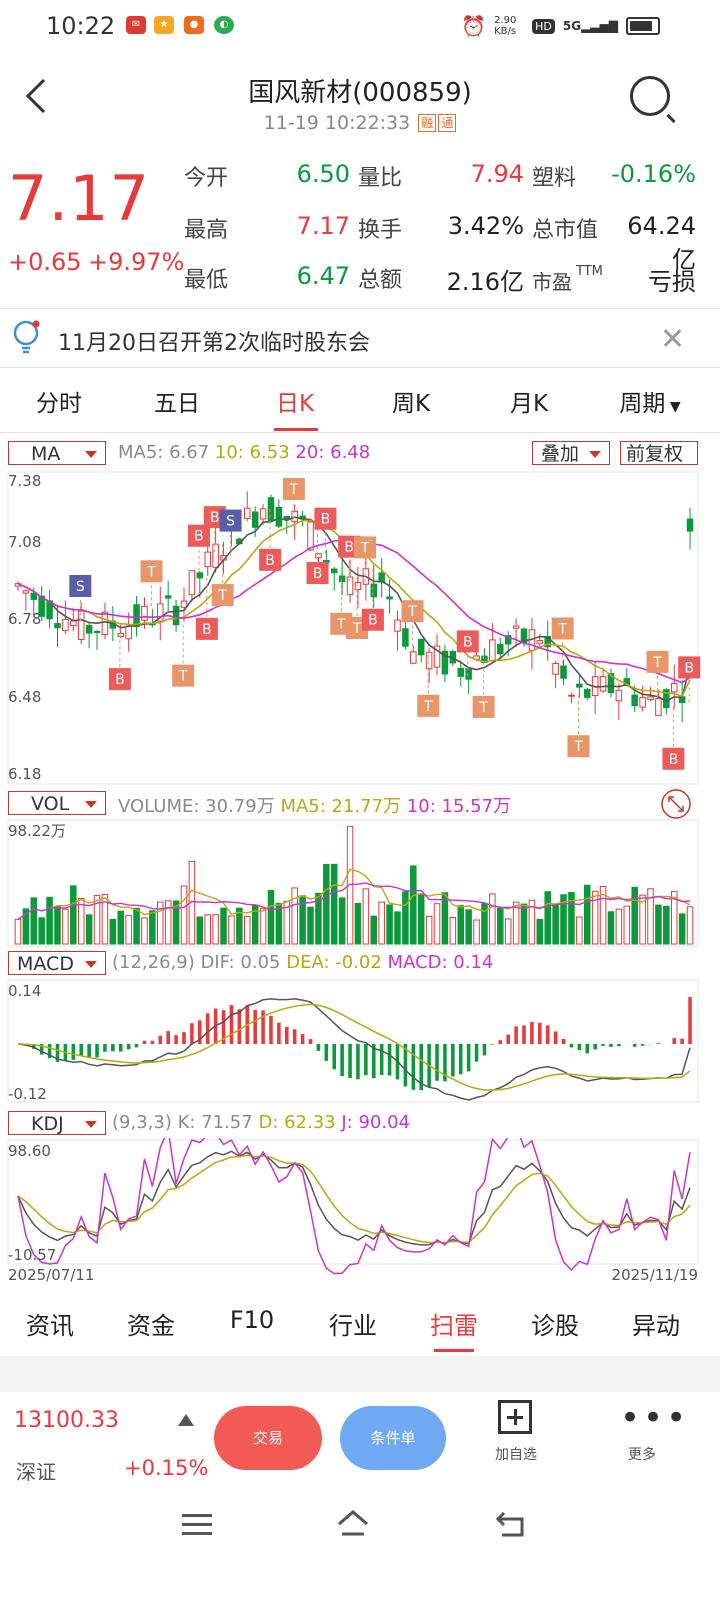 This screenshot has width=720, height=1600. I want to click on quote-label-high: 最高, so click(206, 230).